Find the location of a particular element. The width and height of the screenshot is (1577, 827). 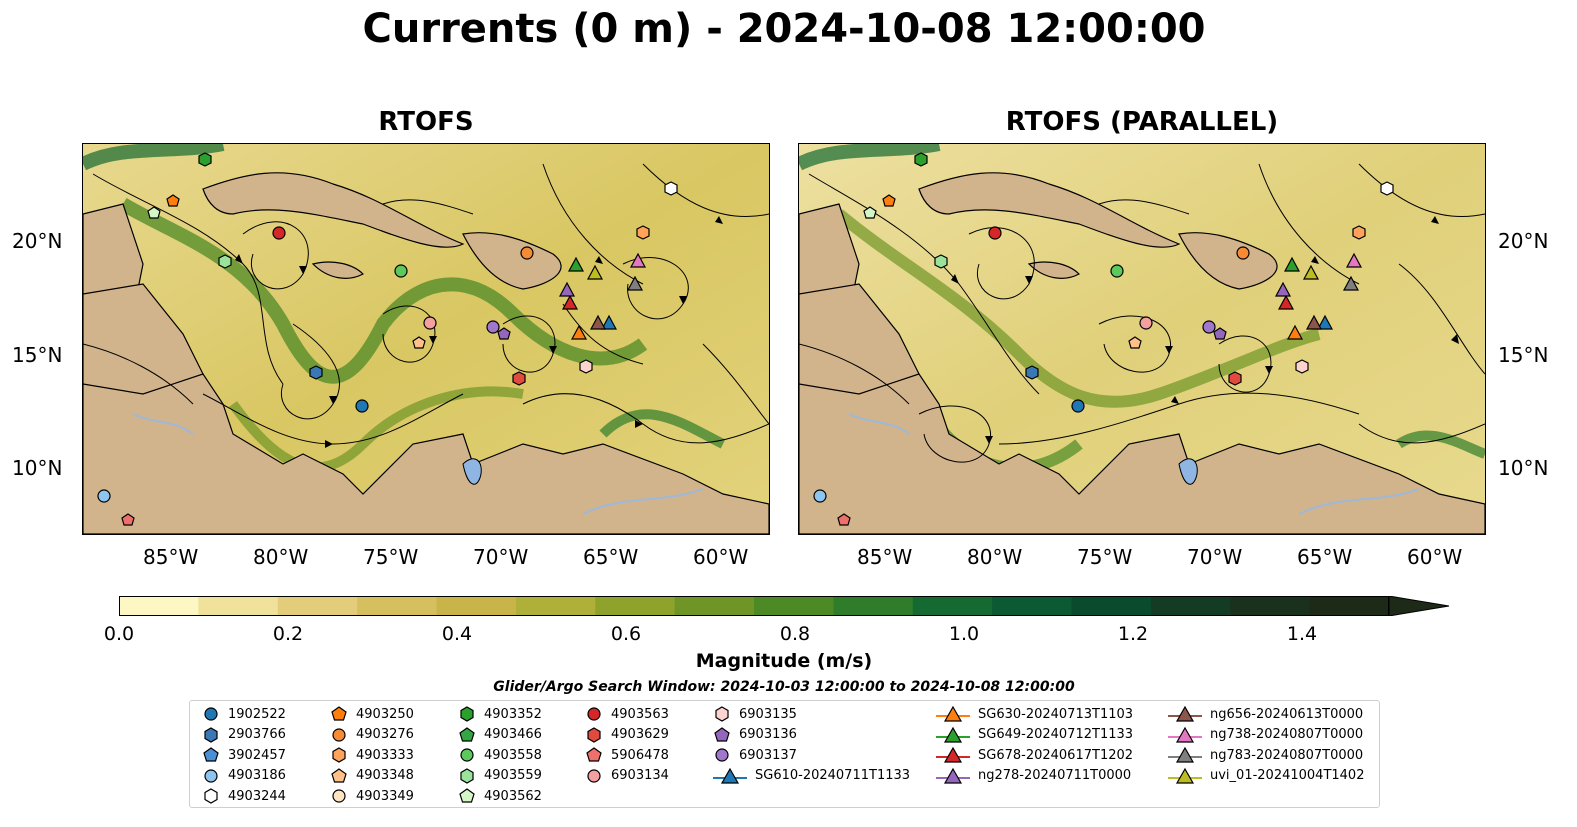

legend-item: 2903766 is located at coordinates (244, 735).